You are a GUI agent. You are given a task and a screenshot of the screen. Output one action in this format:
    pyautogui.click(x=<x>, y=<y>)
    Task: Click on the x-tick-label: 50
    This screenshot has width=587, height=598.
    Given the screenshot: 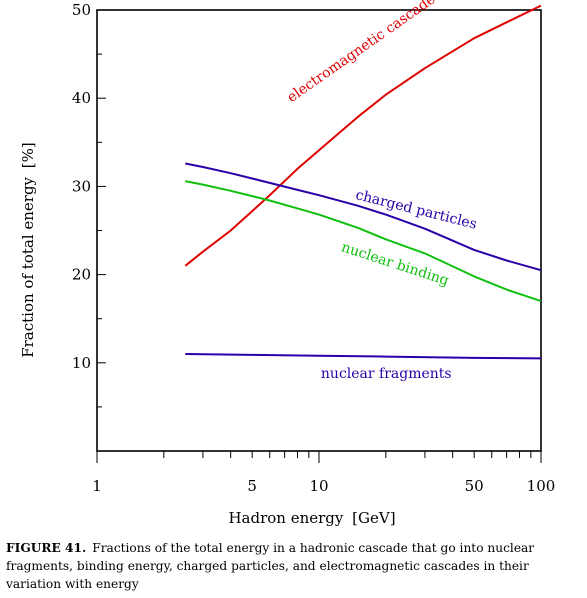 What is the action you would take?
    pyautogui.click(x=474, y=486)
    